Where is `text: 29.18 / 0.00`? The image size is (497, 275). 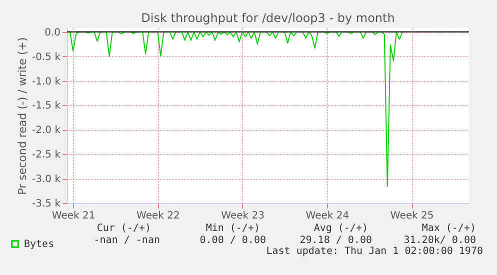 text: 29.18 / 0.00 is located at coordinates (336, 240).